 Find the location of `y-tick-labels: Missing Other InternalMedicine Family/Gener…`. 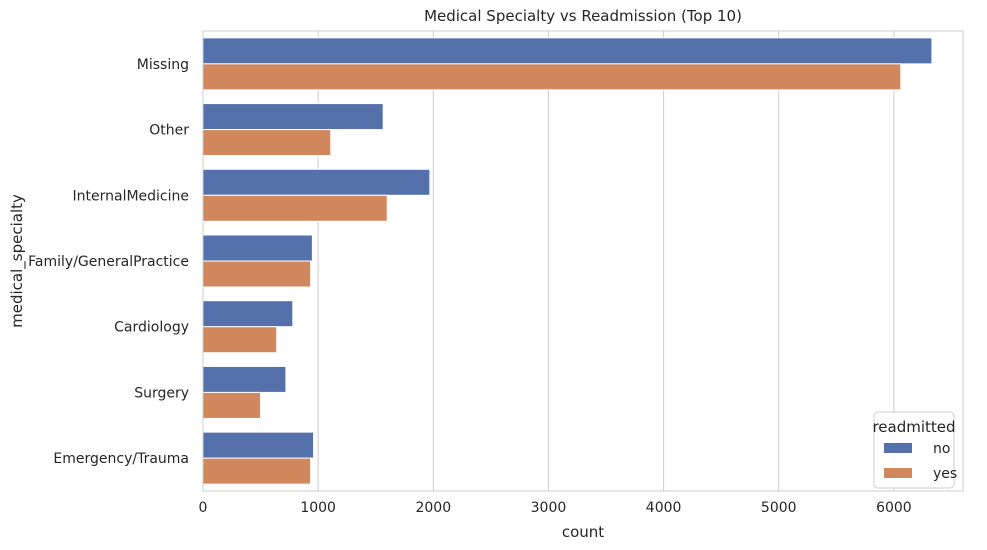

y-tick-labels: Missing Other InternalMedicine Family/Gener… is located at coordinates (108, 262).